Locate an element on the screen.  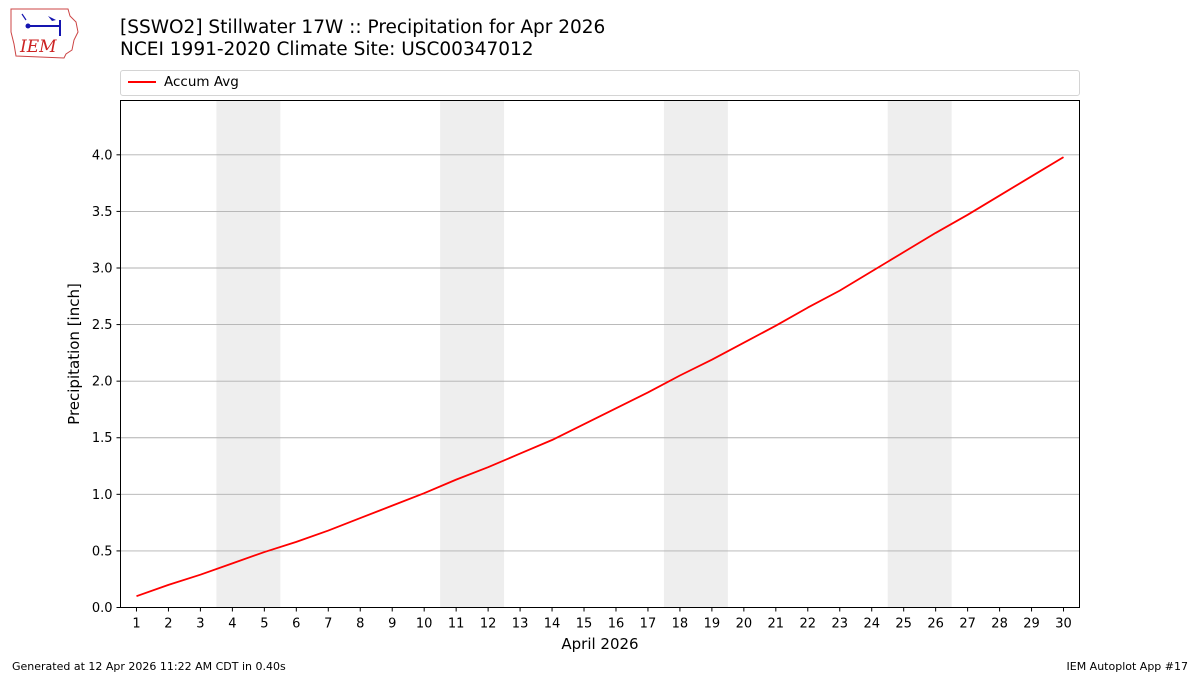
x-tick-label: 7 is located at coordinates (328, 624).